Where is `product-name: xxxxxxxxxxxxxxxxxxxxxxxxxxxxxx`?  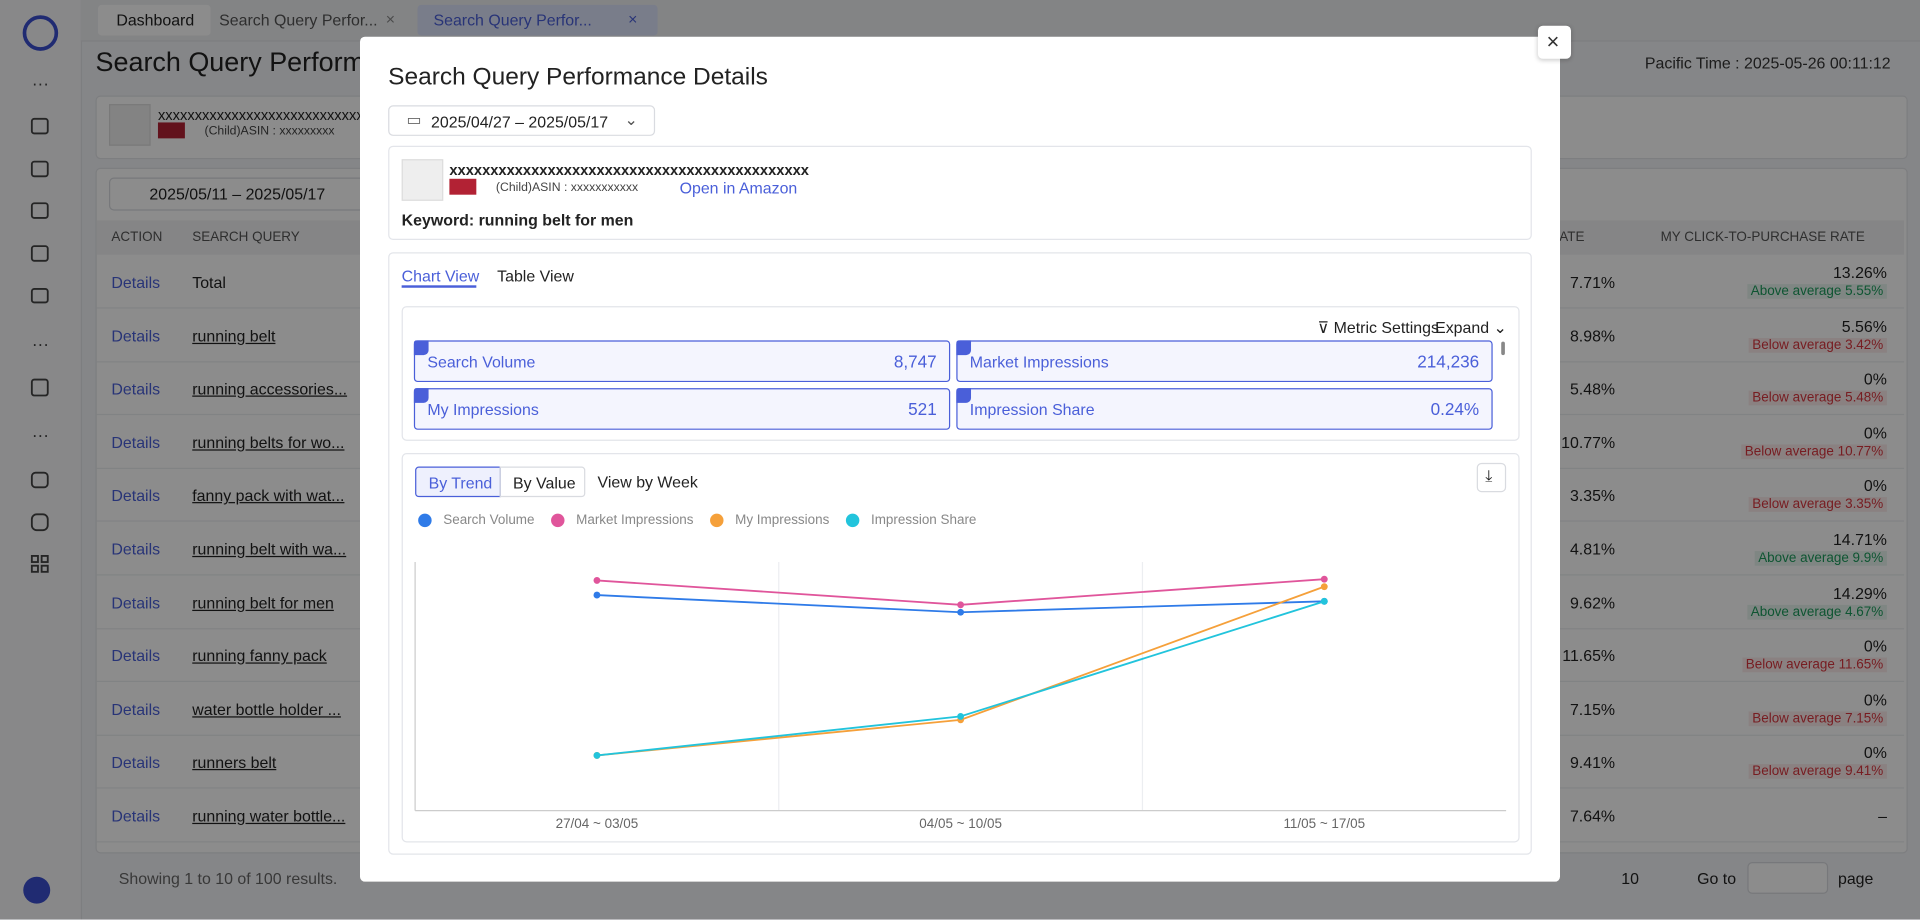
product-name: xxxxxxxxxxxxxxxxxxxxxxxxxxxxxx is located at coordinates (268, 115).